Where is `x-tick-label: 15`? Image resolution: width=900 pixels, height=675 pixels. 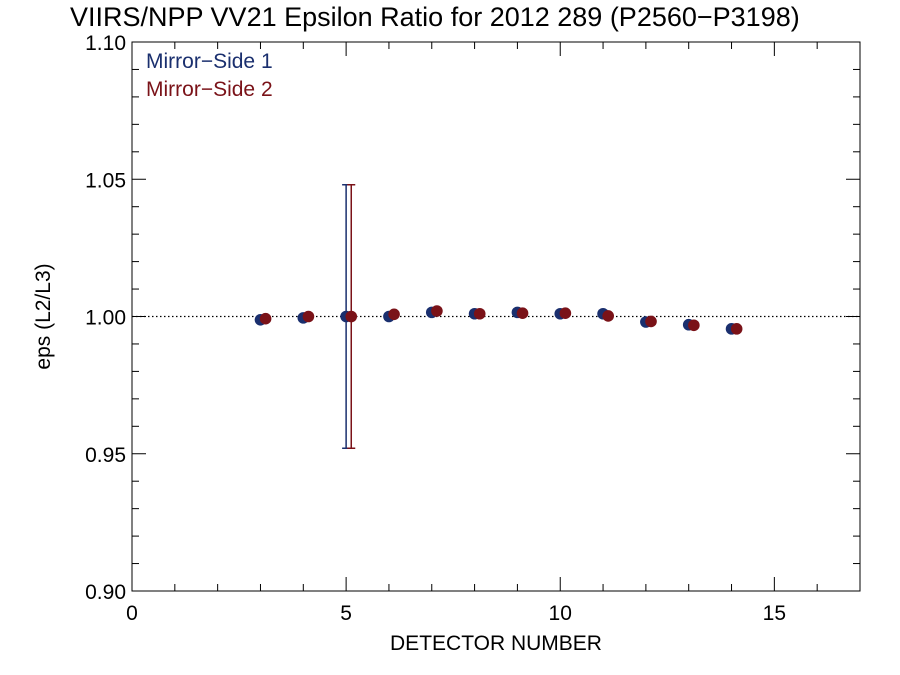
x-tick-label: 15 is located at coordinates (774, 613).